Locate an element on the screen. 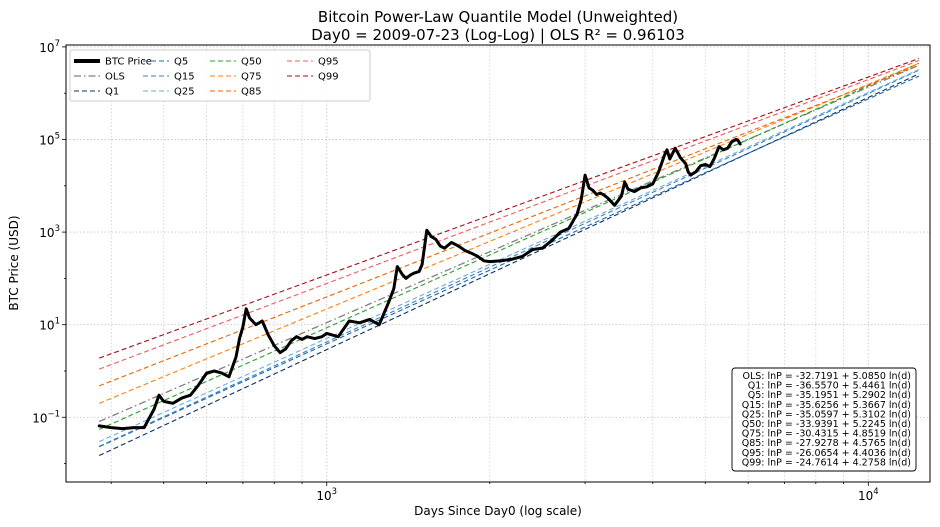 The width and height of the screenshot is (940, 527). y-tick-label: 10¹ is located at coordinates (49, 325).